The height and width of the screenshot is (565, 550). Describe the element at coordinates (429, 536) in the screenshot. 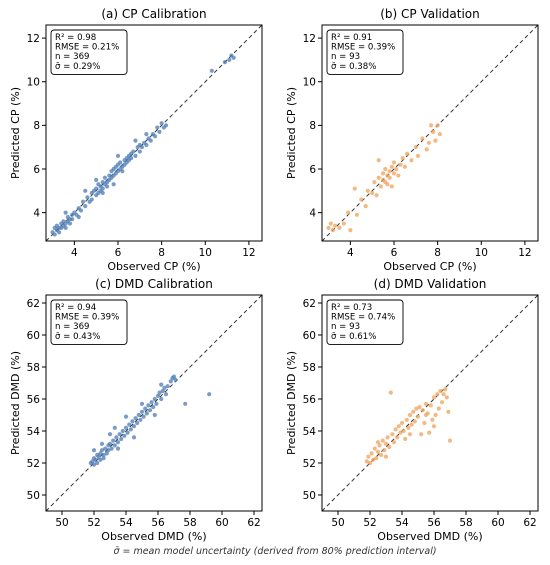

I see `x-axis-label: Observed DMD (%)` at that location.